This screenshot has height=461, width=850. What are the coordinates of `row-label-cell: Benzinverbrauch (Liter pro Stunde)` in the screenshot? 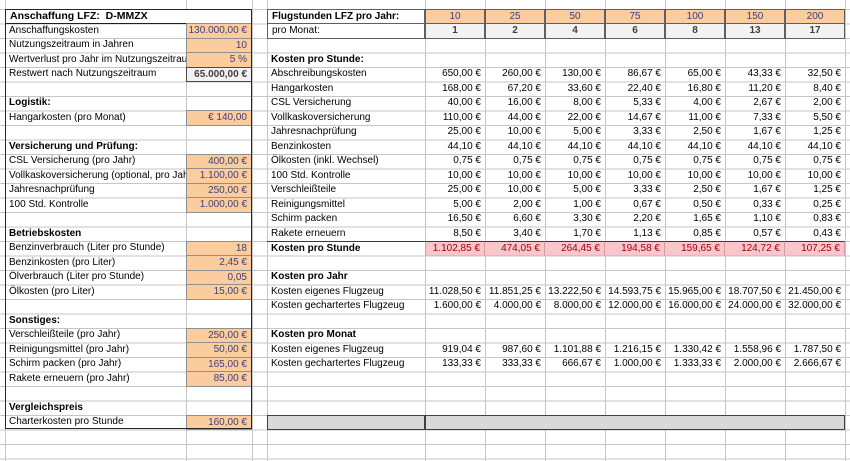 It's located at (87, 248).